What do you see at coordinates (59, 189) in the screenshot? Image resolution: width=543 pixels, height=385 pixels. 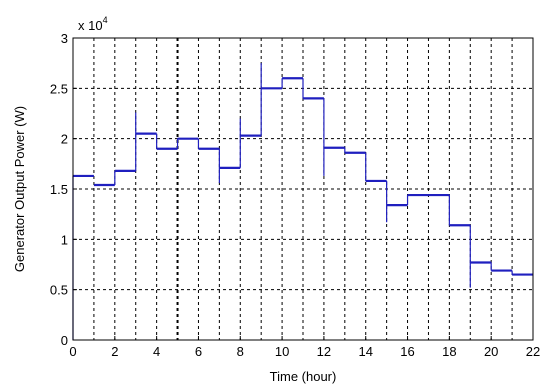 I see `y-tick-label: 1.5` at bounding box center [59, 189].